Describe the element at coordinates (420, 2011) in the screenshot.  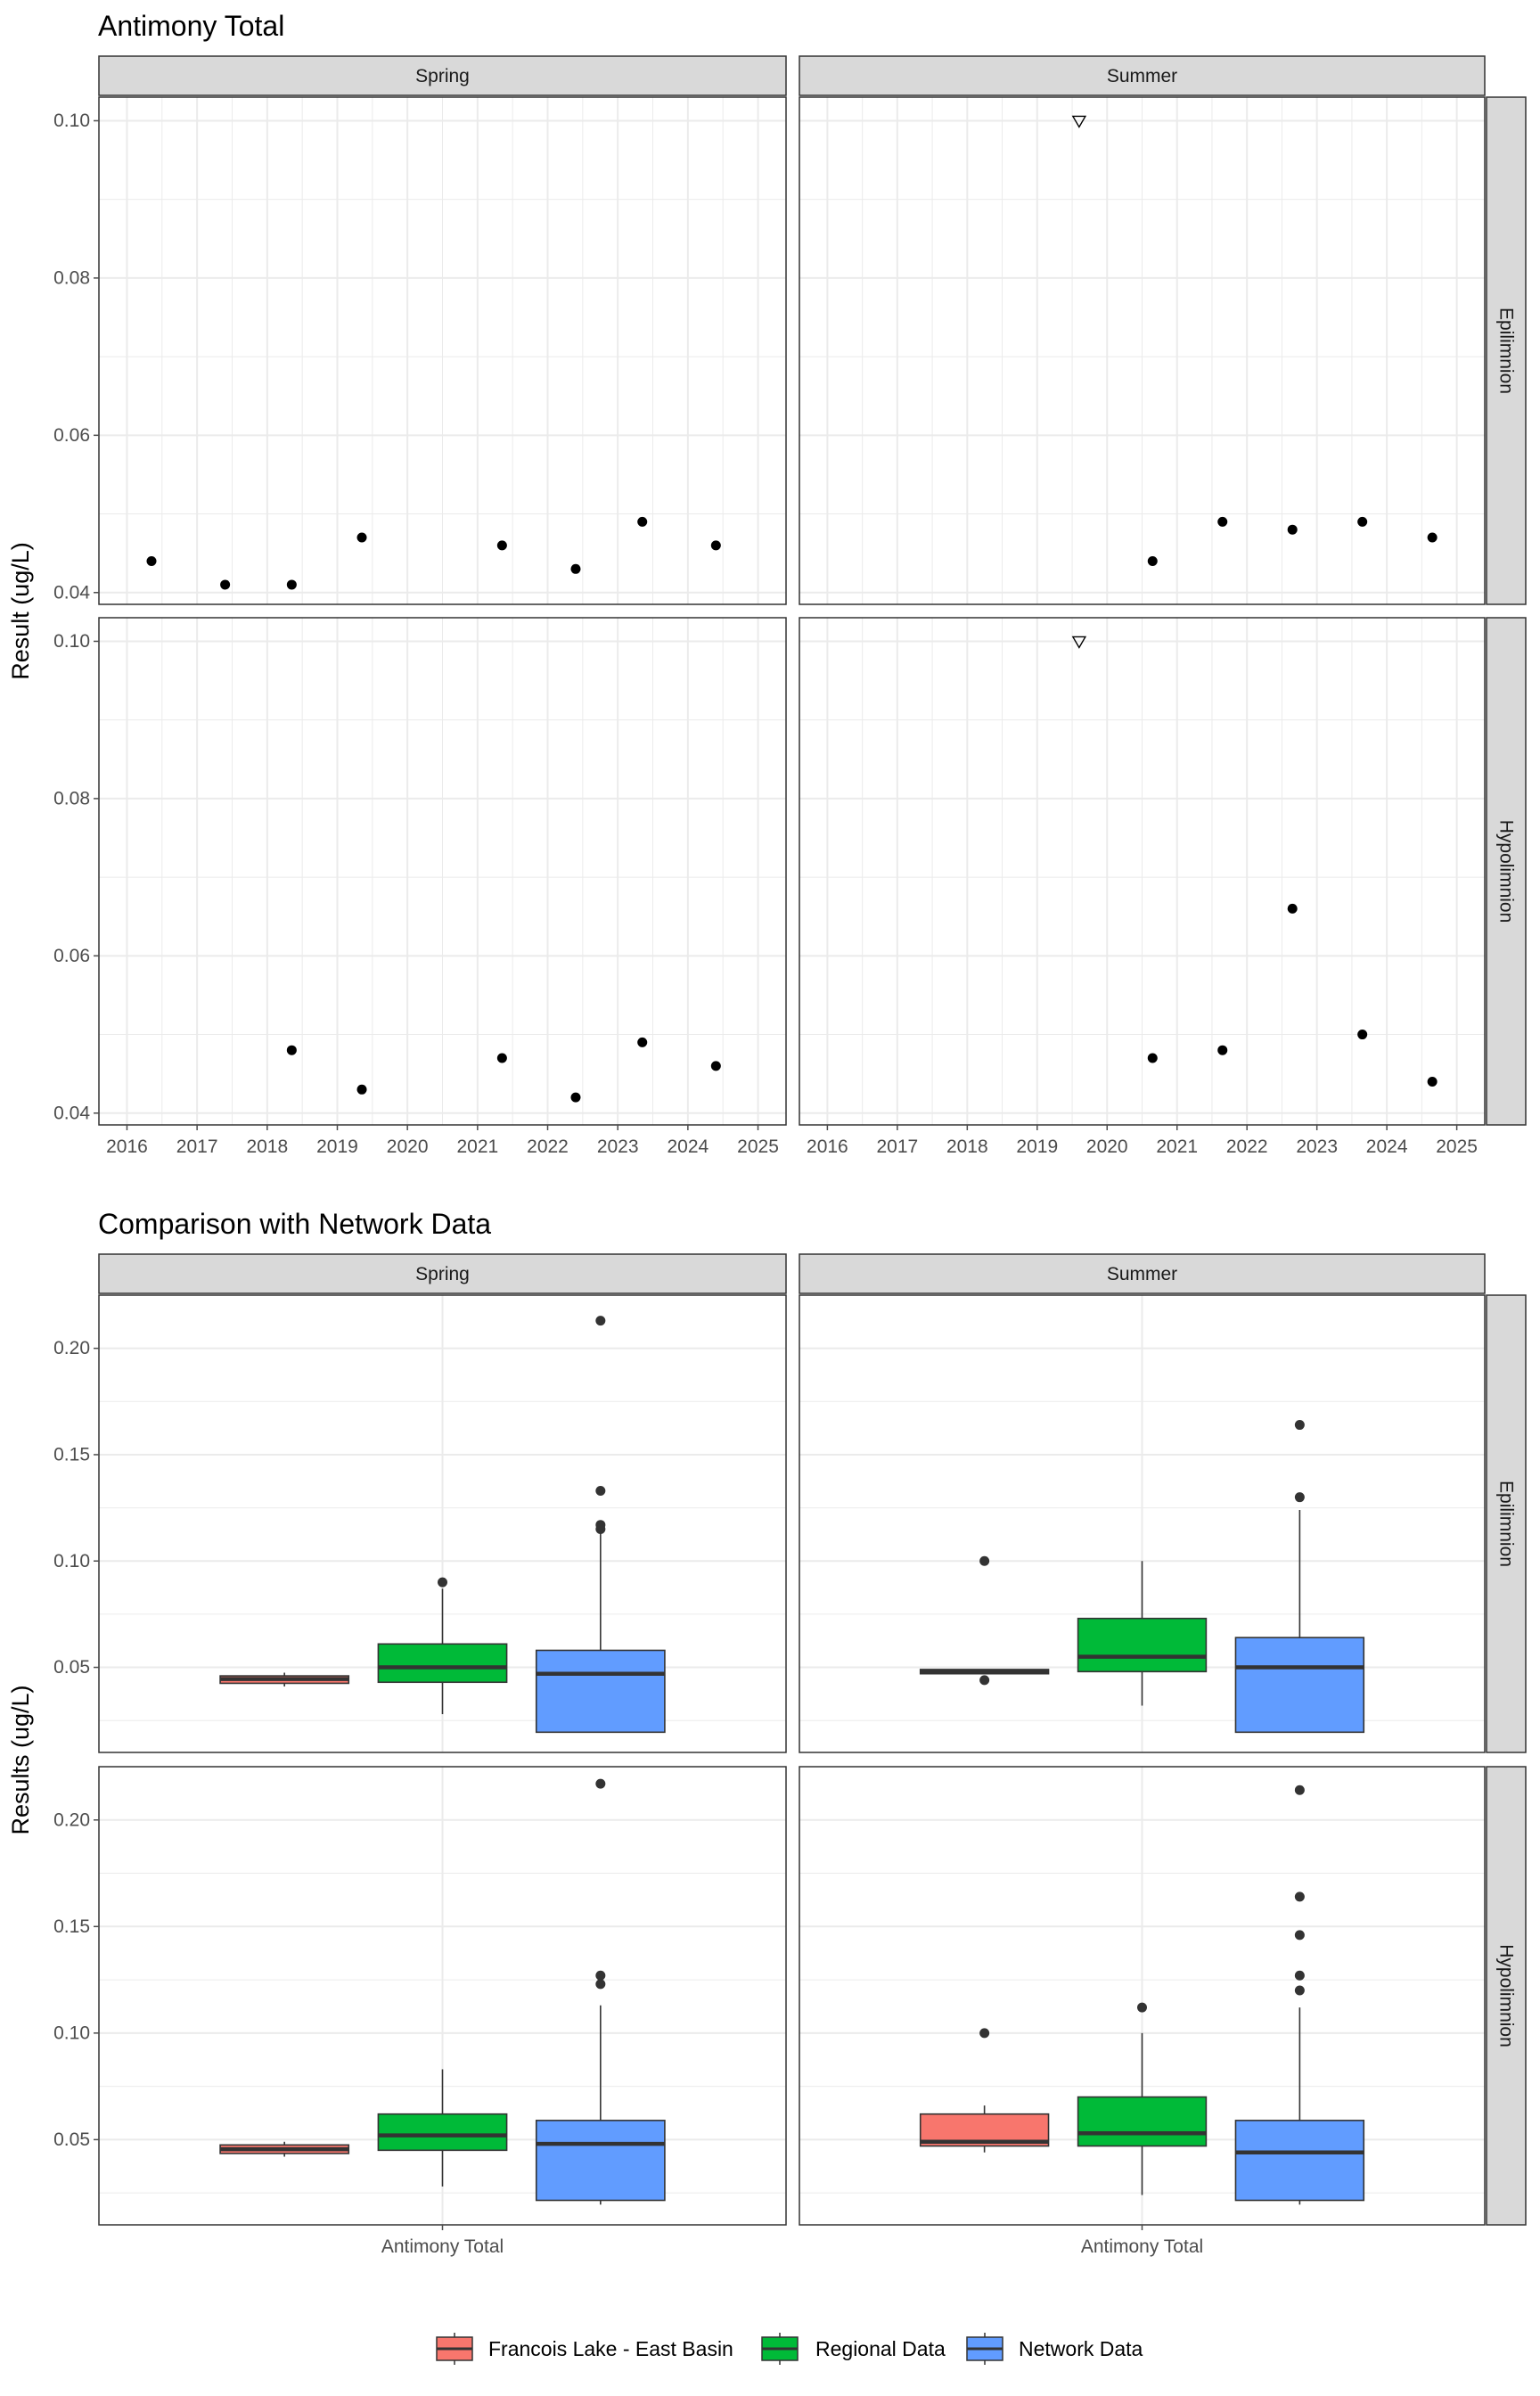
I see `chart2-panel-spring-hypolimnion: 0.05 0.10 0.15 0.20 Antimony Total` at that location.